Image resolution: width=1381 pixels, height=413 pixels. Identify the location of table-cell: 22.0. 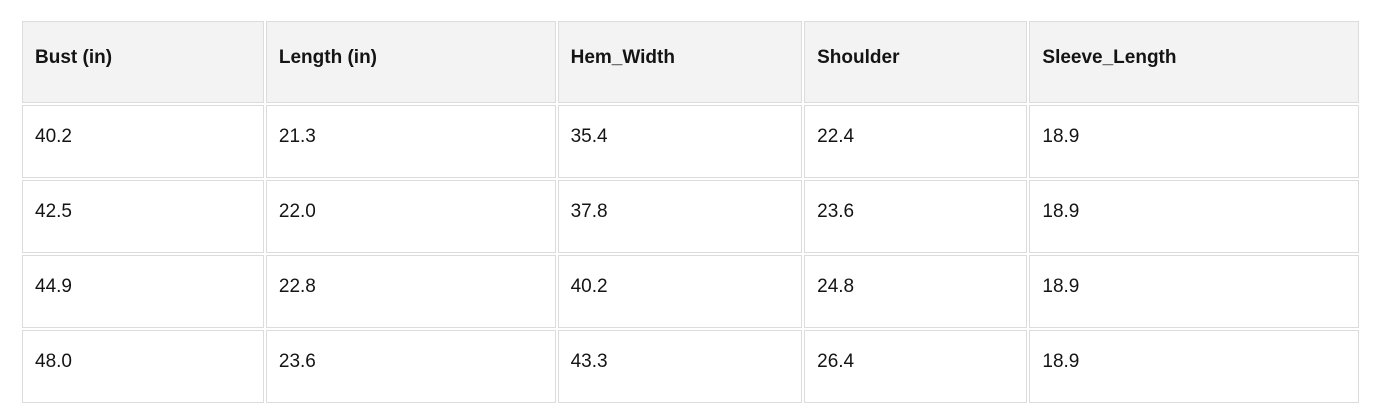
(410, 216).